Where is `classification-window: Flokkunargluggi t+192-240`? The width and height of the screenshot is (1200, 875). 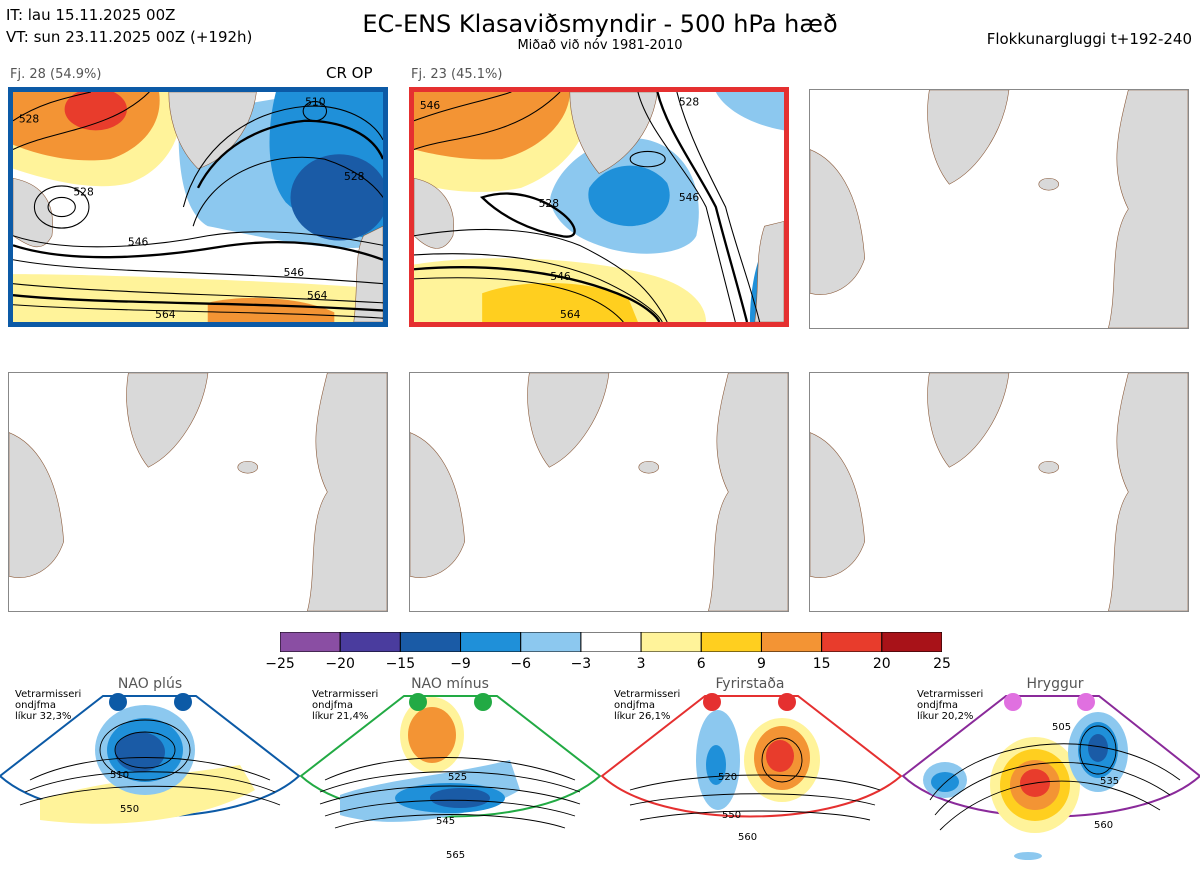 classification-window: Flokkunargluggi t+192-240 is located at coordinates (1089, 39).